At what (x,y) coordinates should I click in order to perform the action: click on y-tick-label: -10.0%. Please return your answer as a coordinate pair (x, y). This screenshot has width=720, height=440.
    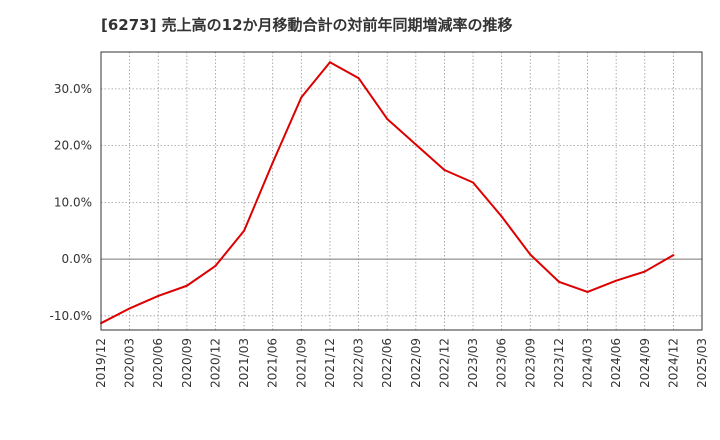
    Looking at the image, I should click on (71, 316).